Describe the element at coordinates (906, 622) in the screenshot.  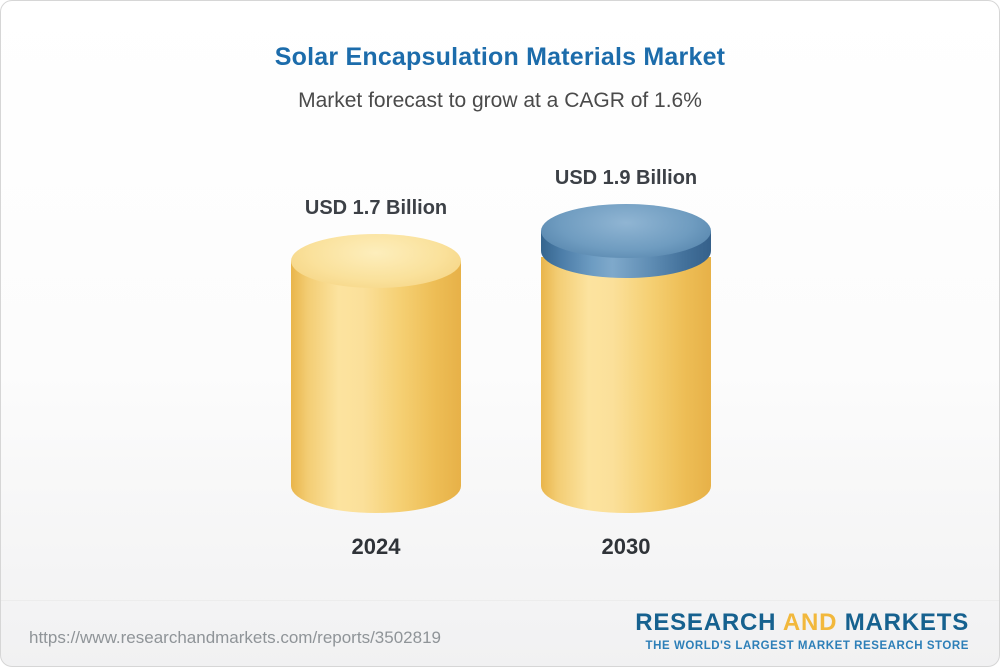
I see `brand-word-markets: MARKETS` at that location.